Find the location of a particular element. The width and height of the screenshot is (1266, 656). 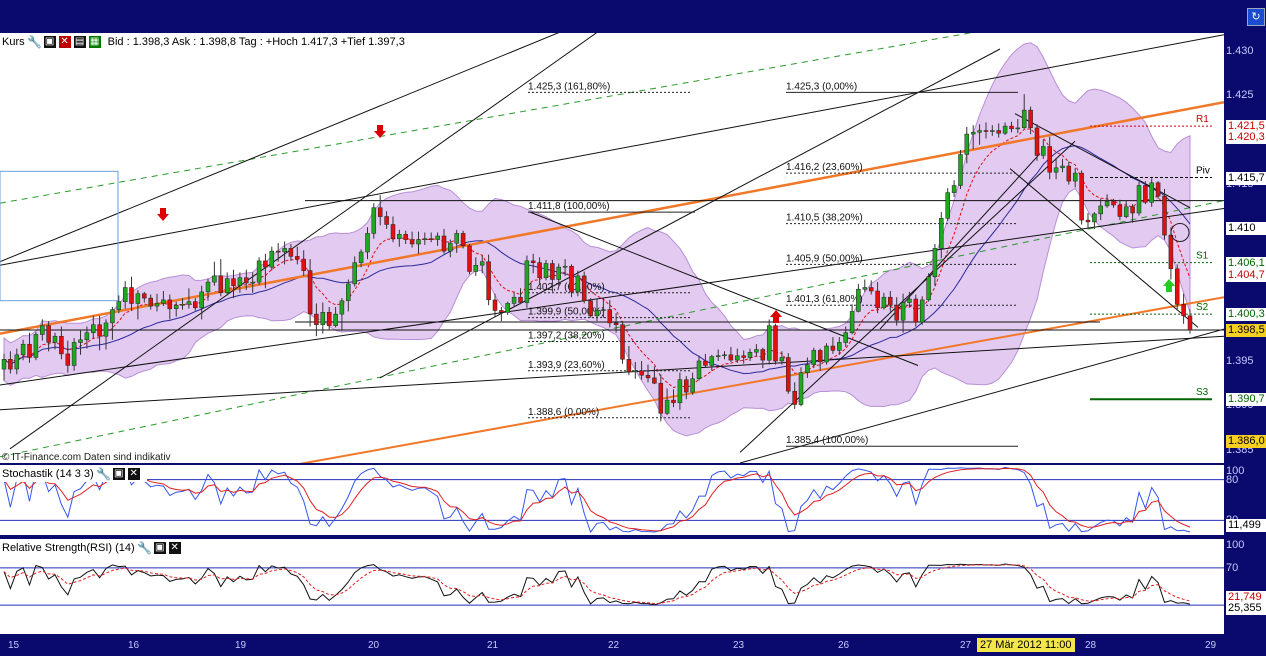

stochastic-toolbar: Stochastik (14 3 3) 🔧 ▣ ✕ is located at coordinates (73, 473).